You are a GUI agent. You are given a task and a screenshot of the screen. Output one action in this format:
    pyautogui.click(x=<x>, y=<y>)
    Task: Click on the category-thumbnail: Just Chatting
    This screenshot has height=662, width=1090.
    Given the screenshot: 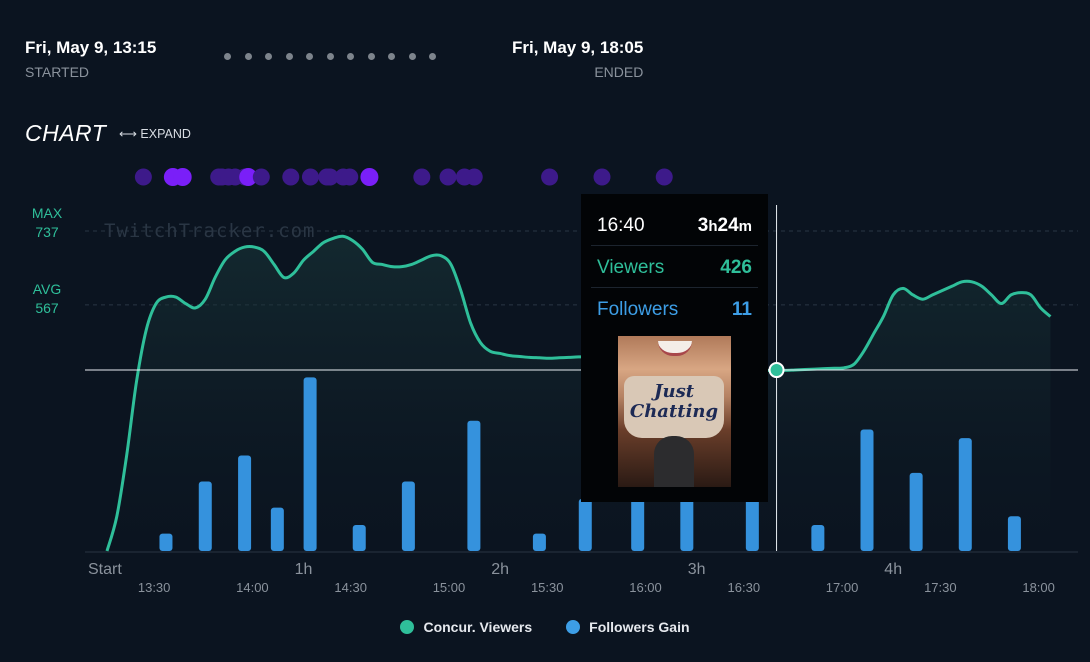 What is the action you would take?
    pyautogui.click(x=674, y=411)
    